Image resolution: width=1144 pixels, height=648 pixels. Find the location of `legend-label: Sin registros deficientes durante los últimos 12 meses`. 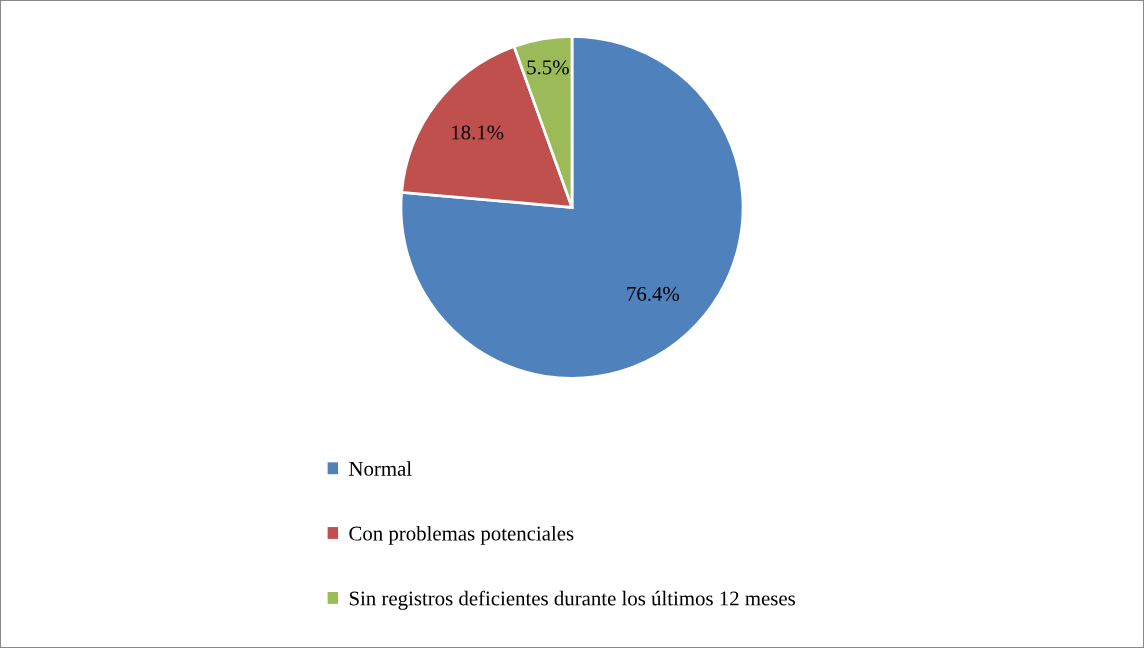

legend-label: Sin registros deficientes durante los últimos 12 meses is located at coordinates (572, 600).